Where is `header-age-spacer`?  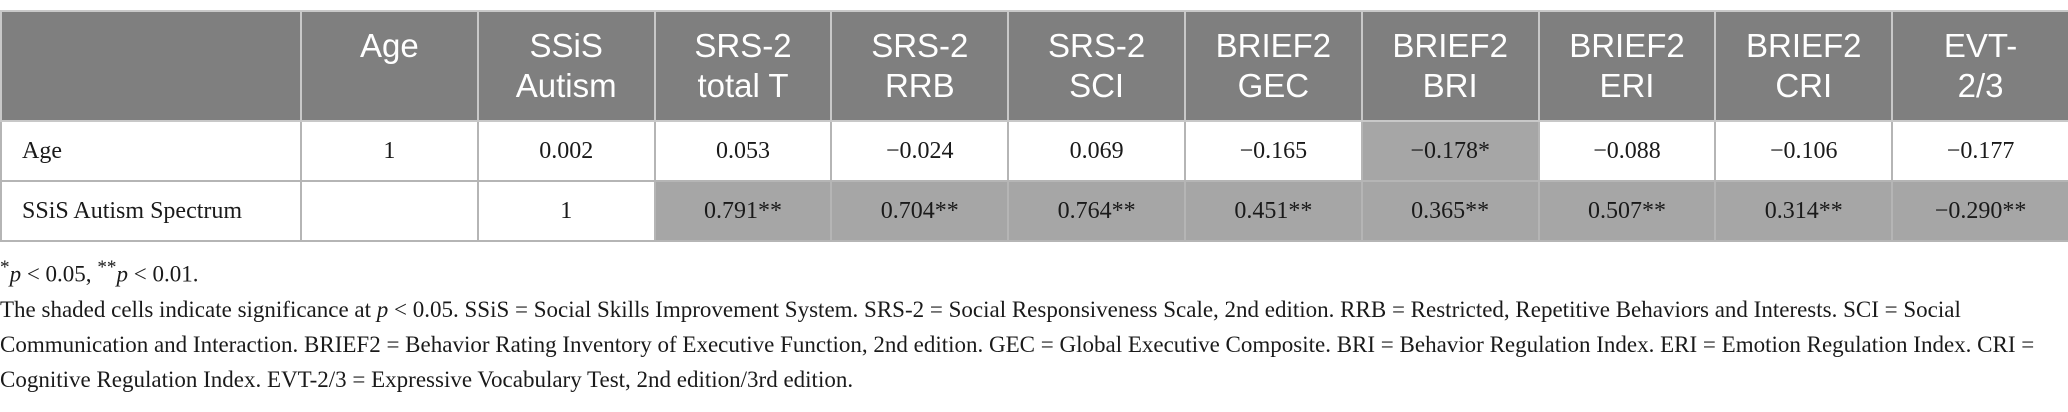
header-age-spacer is located at coordinates (389, 86).